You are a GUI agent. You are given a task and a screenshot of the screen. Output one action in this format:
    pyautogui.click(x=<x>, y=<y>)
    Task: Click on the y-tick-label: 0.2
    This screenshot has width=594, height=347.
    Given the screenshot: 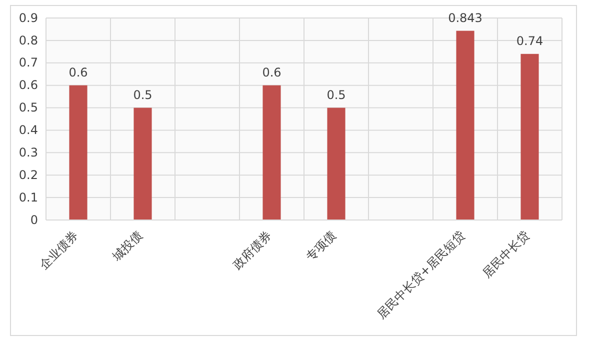 What is the action you would take?
    pyautogui.click(x=28, y=175)
    